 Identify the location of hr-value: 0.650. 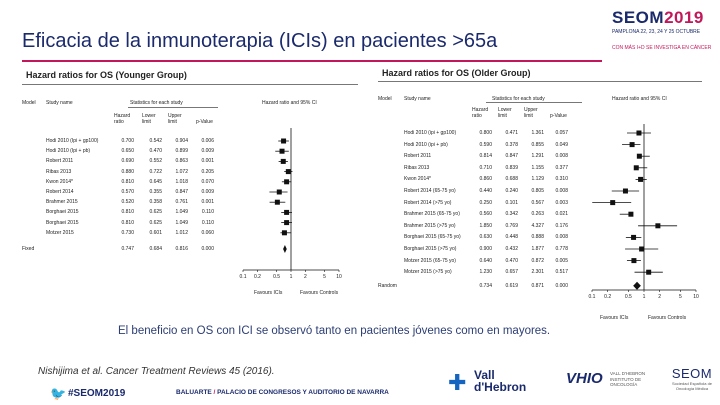
(127, 151).